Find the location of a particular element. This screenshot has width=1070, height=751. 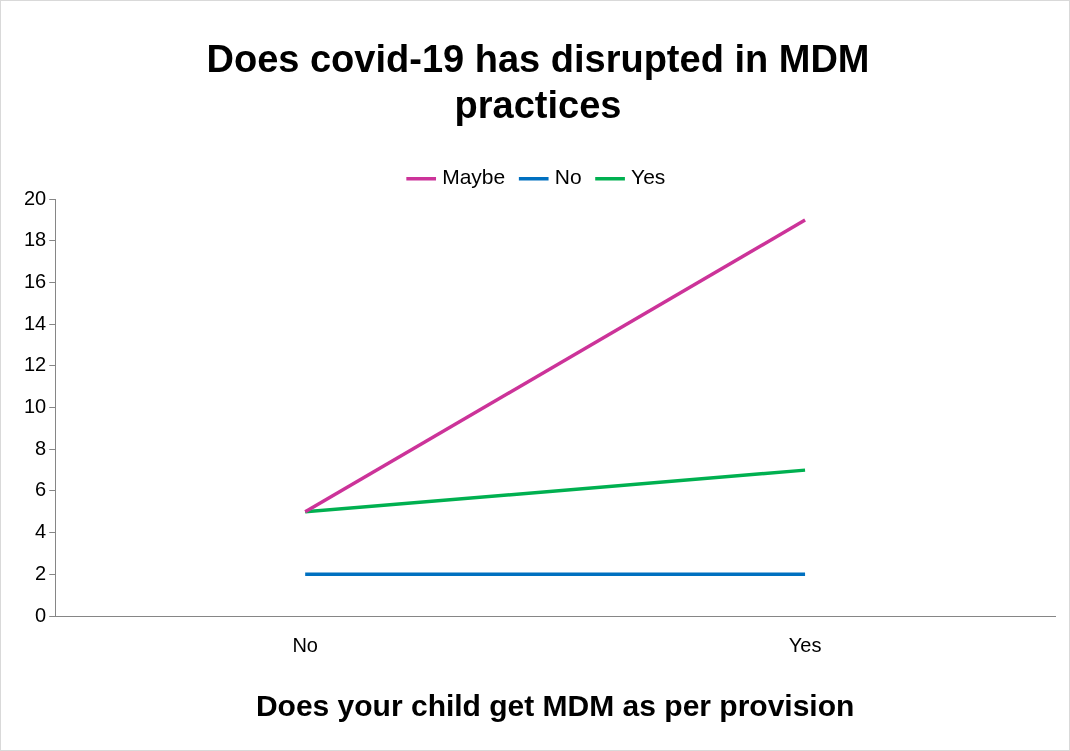

y-tick-label: 16 is located at coordinates (35, 281).